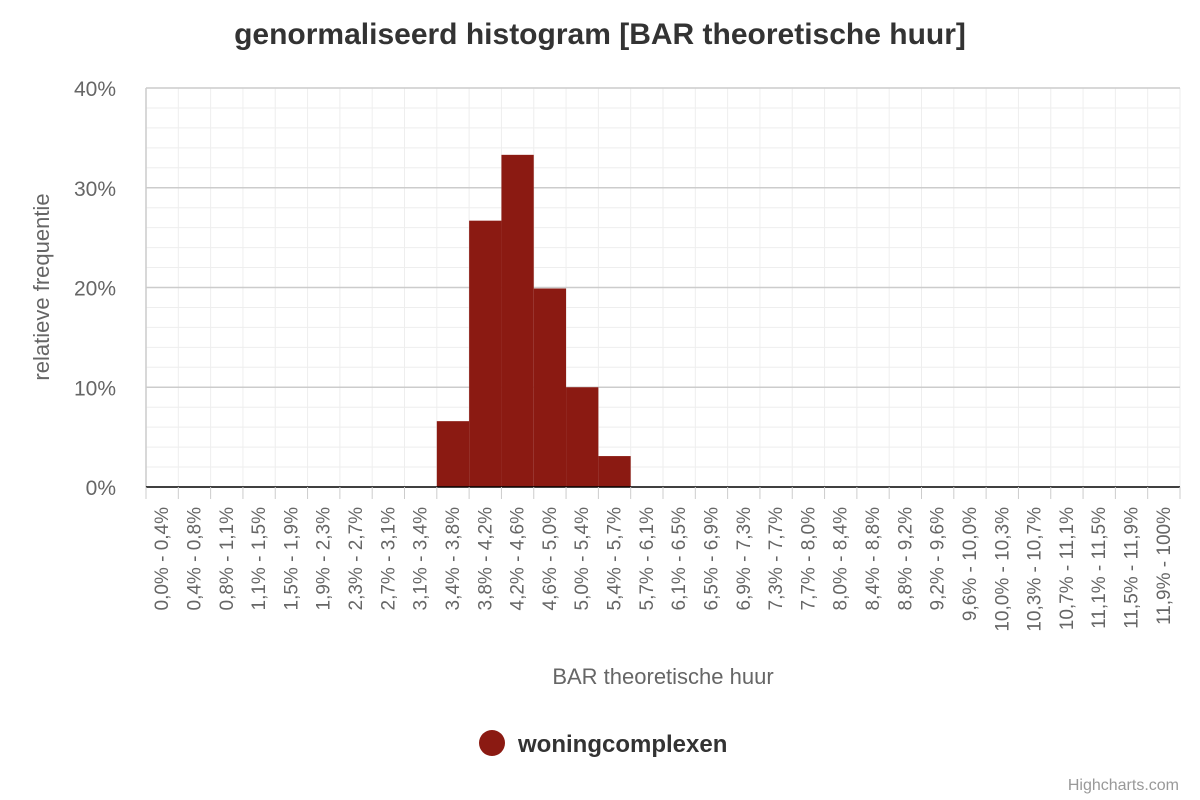  I want to click on y-axis-ticks: 0% 10% 20% 30% 40%, so click(95, 289).